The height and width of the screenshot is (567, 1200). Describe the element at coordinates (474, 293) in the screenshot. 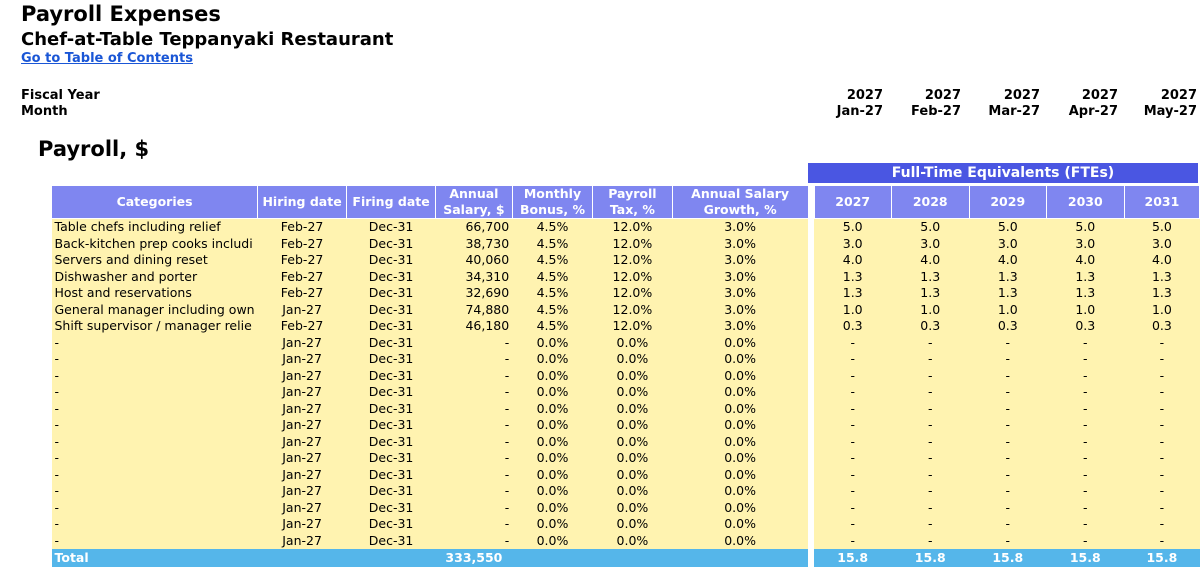

I see `row-annual-salary: 32,690` at that location.